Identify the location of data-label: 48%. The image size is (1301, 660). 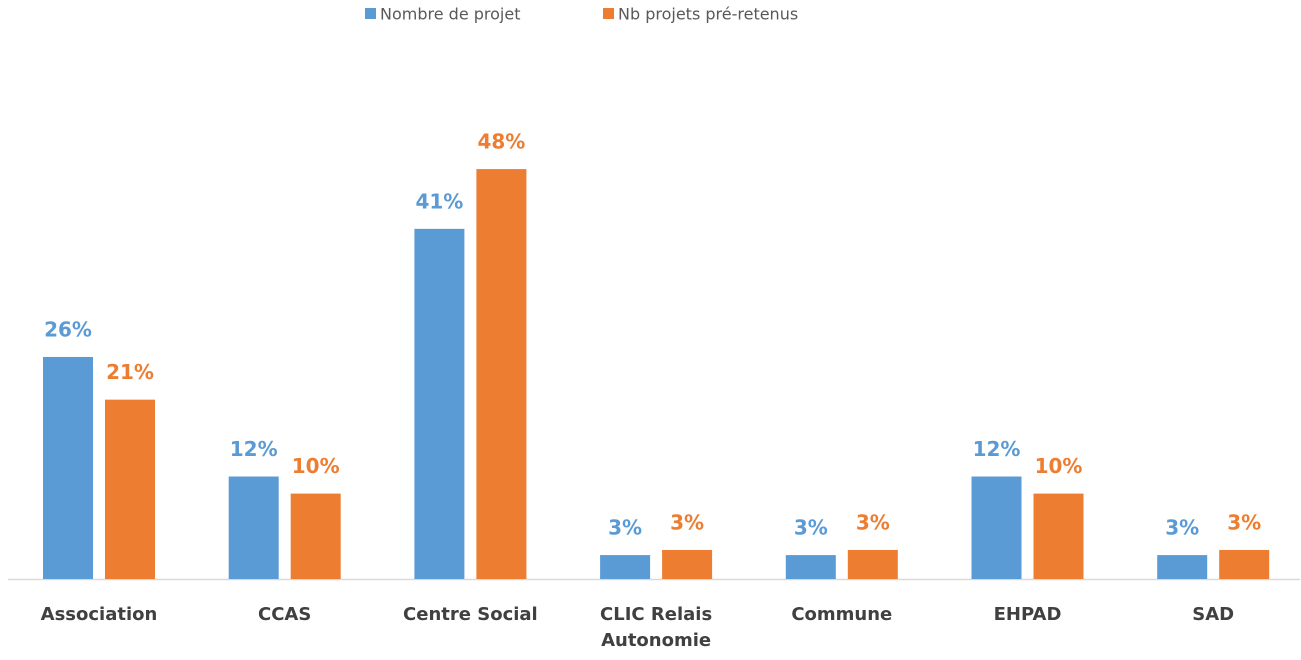
(501, 142).